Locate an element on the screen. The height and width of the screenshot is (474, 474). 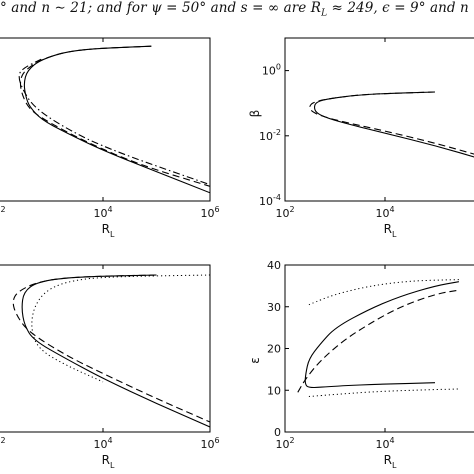
y-tick-label: 40 is located at coordinates (274, 265).